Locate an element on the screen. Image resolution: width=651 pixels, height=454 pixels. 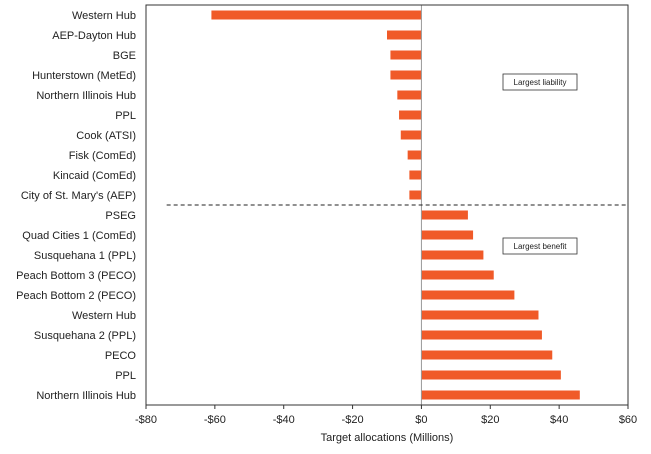
category-label: Susquehana 1 (PPL) is located at coordinates (85, 256).